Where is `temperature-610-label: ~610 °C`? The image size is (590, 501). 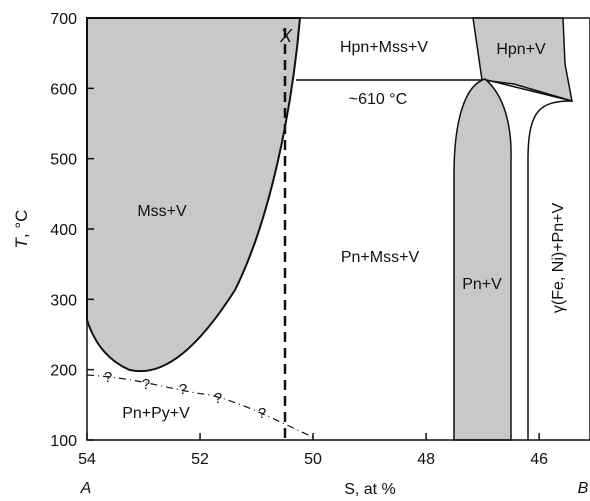
temperature-610-label: ~610 °C is located at coordinates (378, 99).